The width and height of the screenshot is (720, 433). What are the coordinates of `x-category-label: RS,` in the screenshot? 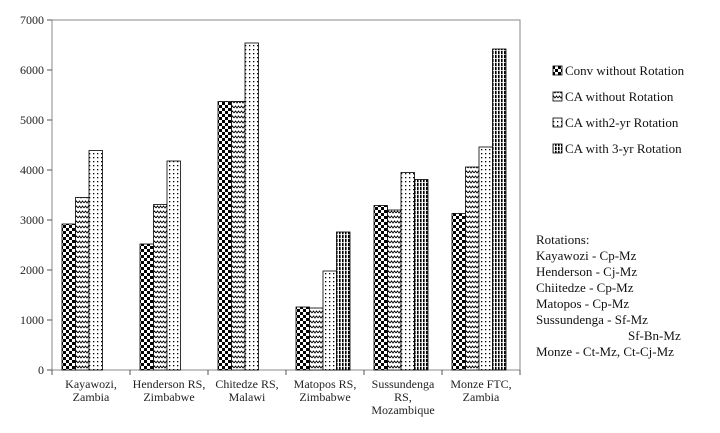 It's located at (403, 397).